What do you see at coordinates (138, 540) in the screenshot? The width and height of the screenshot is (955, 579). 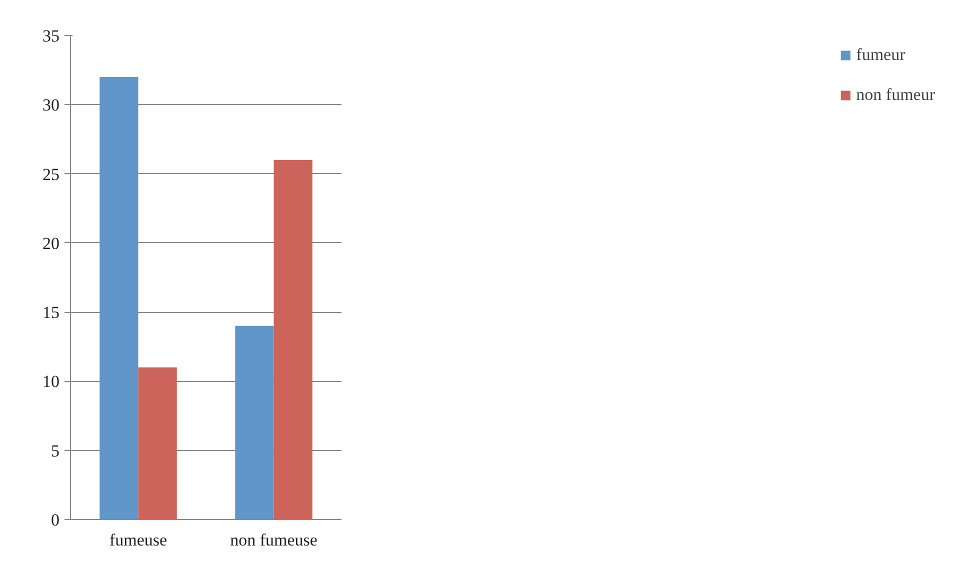 I see `x-tick-label: fumeuse` at bounding box center [138, 540].